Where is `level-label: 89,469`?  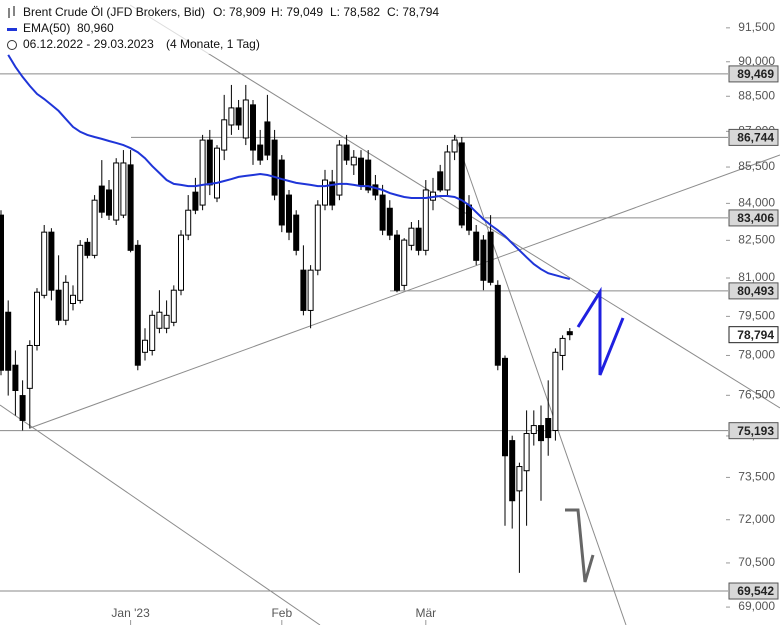
level-label: 89,469 is located at coordinates (755, 74).